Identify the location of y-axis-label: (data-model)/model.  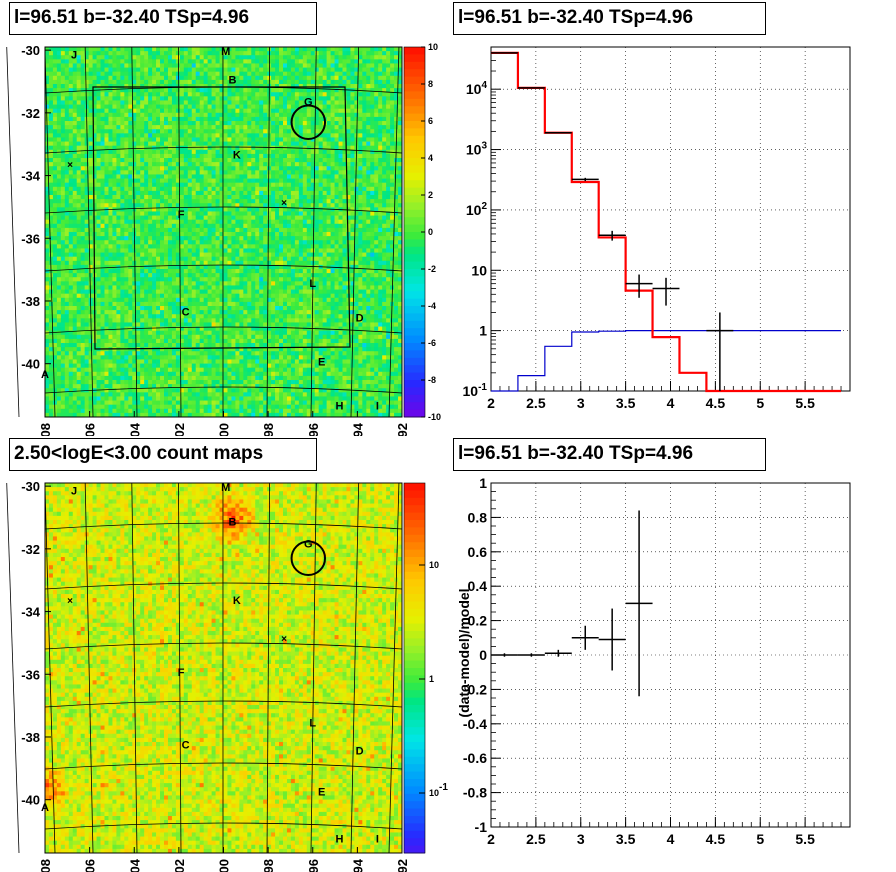
(464, 652).